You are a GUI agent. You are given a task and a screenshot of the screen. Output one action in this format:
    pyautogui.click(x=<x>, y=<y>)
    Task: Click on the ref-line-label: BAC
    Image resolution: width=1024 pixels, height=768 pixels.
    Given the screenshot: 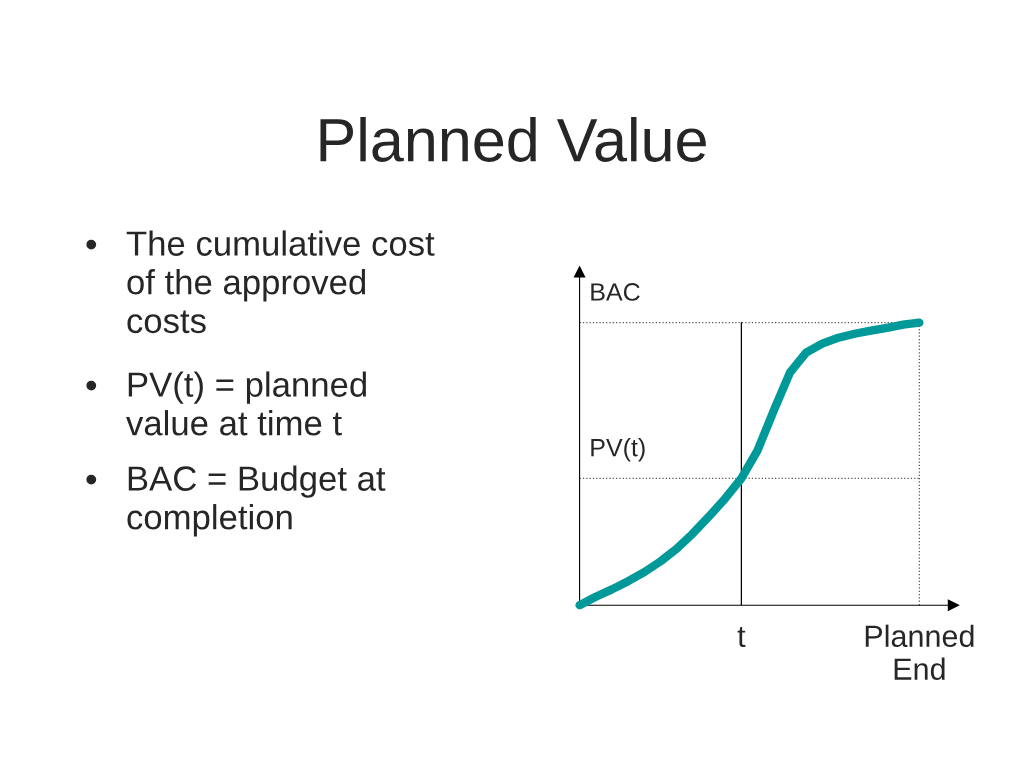 What is the action you would take?
    pyautogui.click(x=615, y=292)
    